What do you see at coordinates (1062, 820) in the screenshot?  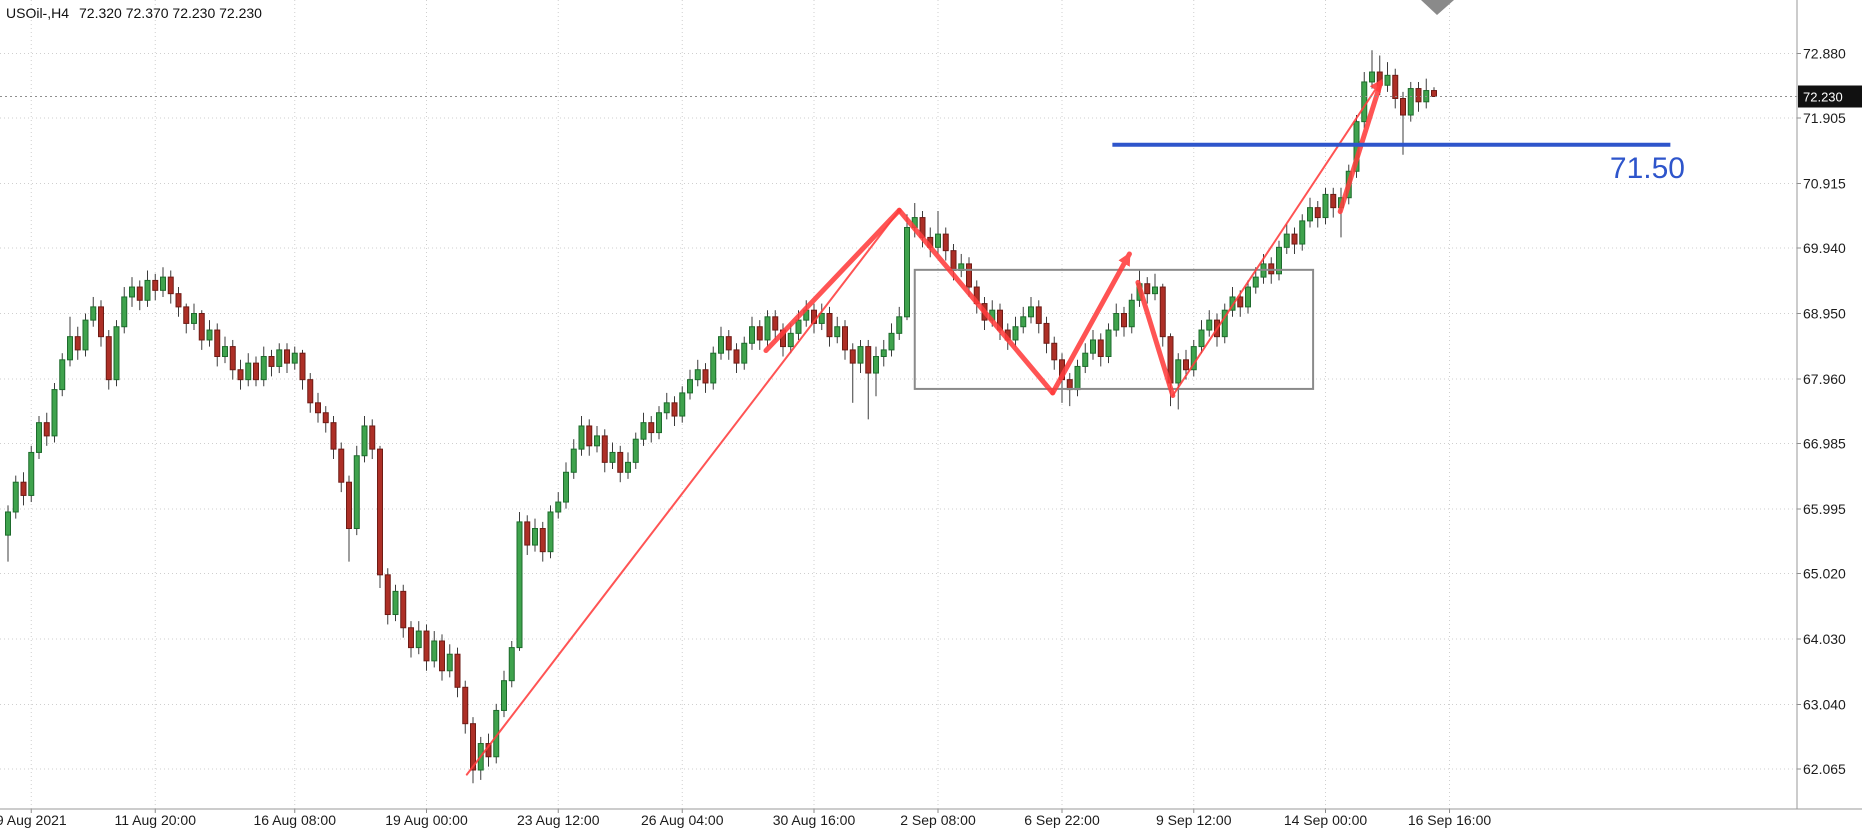 I see `time-axis-label: 6 Sep 22:00` at bounding box center [1062, 820].